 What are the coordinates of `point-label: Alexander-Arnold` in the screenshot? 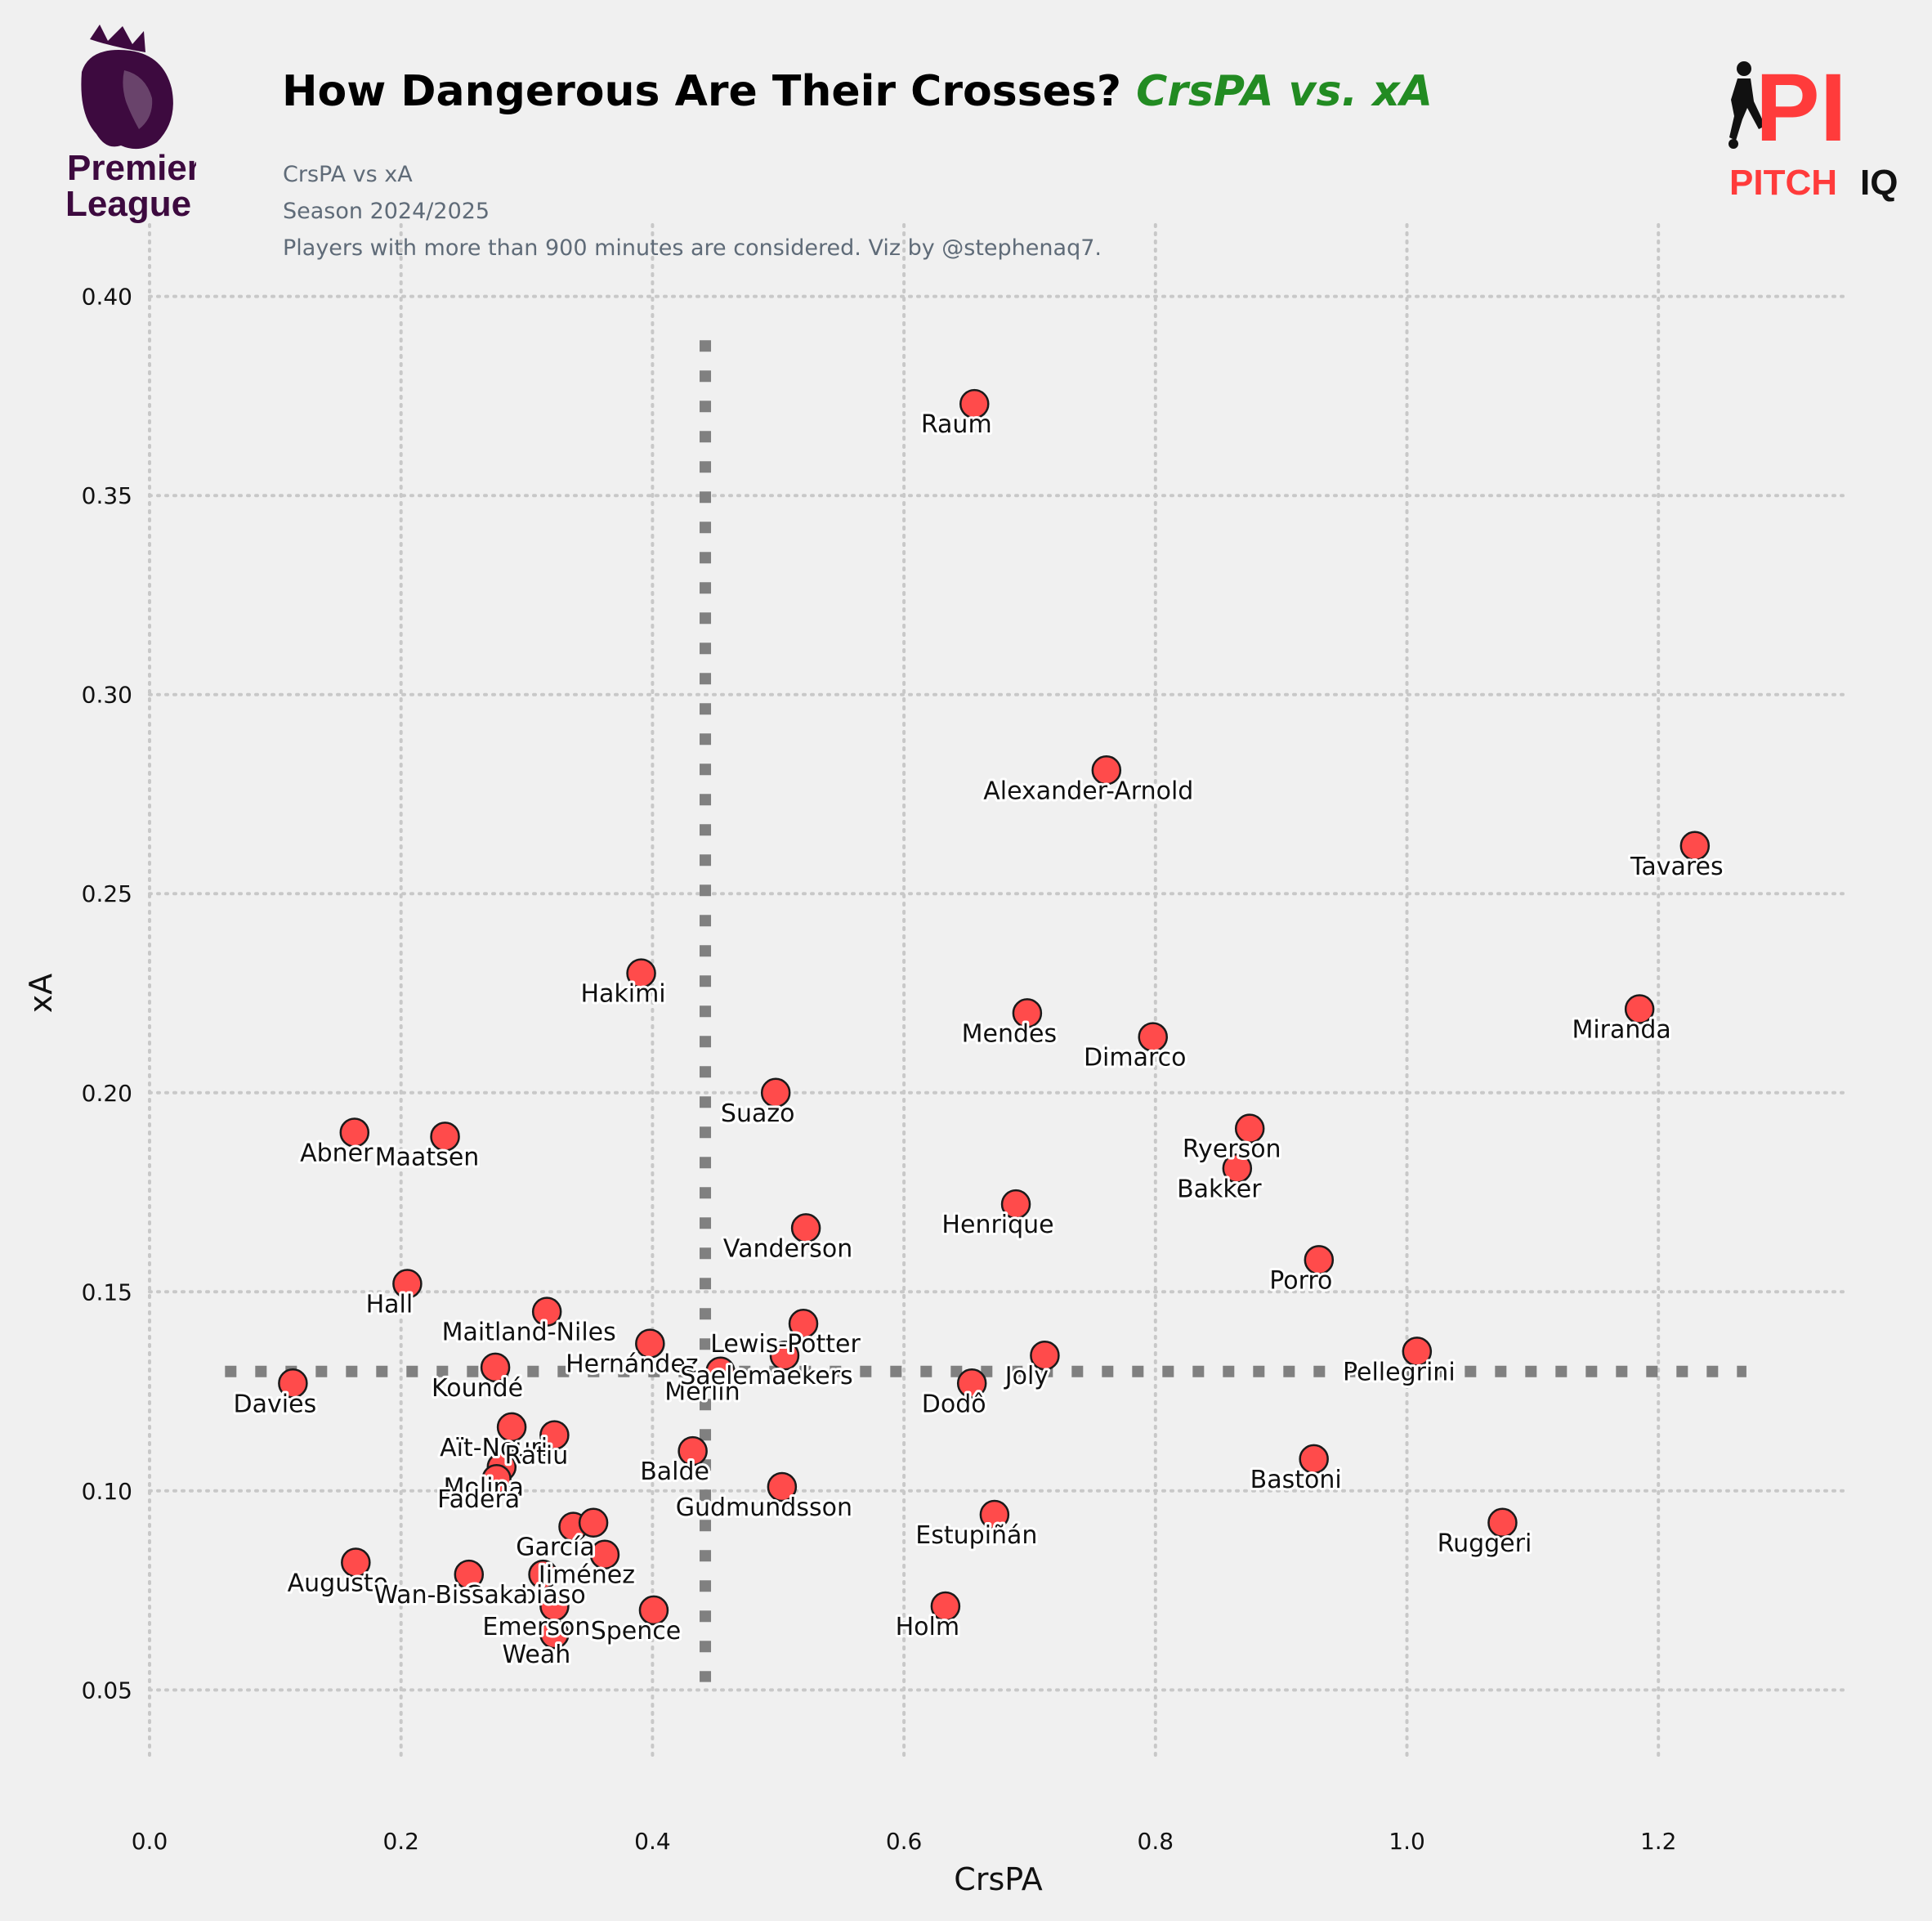 It's located at (1088, 791).